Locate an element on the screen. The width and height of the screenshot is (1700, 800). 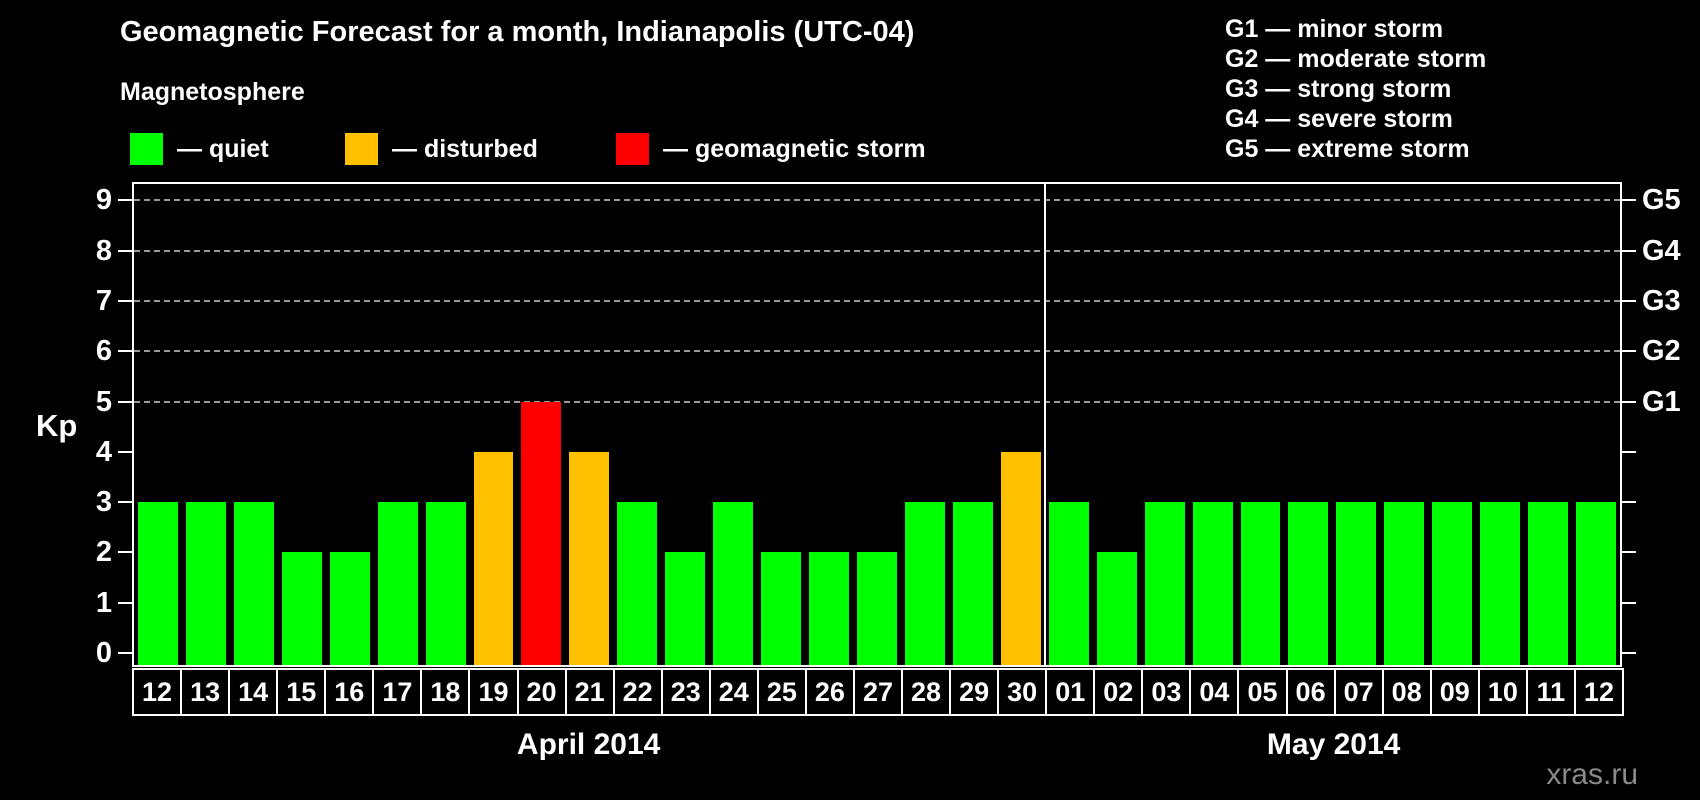
storm-scale-line: G5 — extreme storm is located at coordinates (1347, 149).